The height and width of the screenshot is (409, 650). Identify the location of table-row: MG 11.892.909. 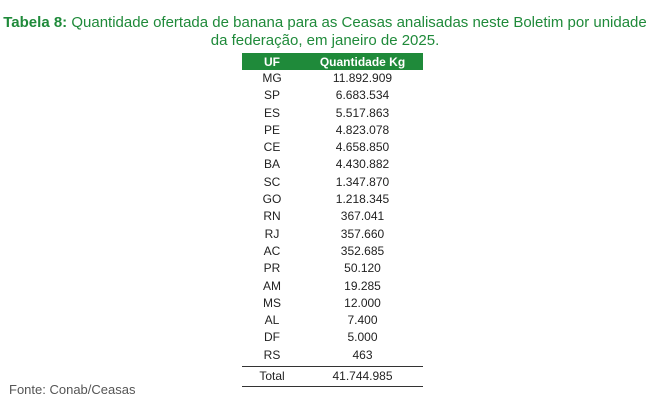
(332, 78).